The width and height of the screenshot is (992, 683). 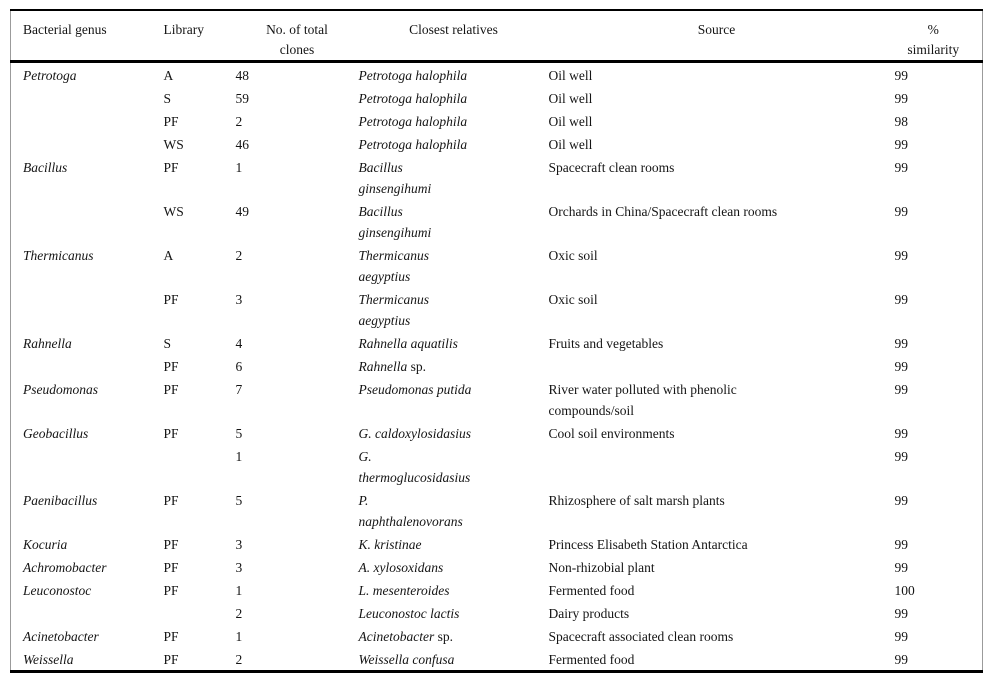 I want to click on col-header-total-clones: No. of total clones, so click(x=297, y=36).